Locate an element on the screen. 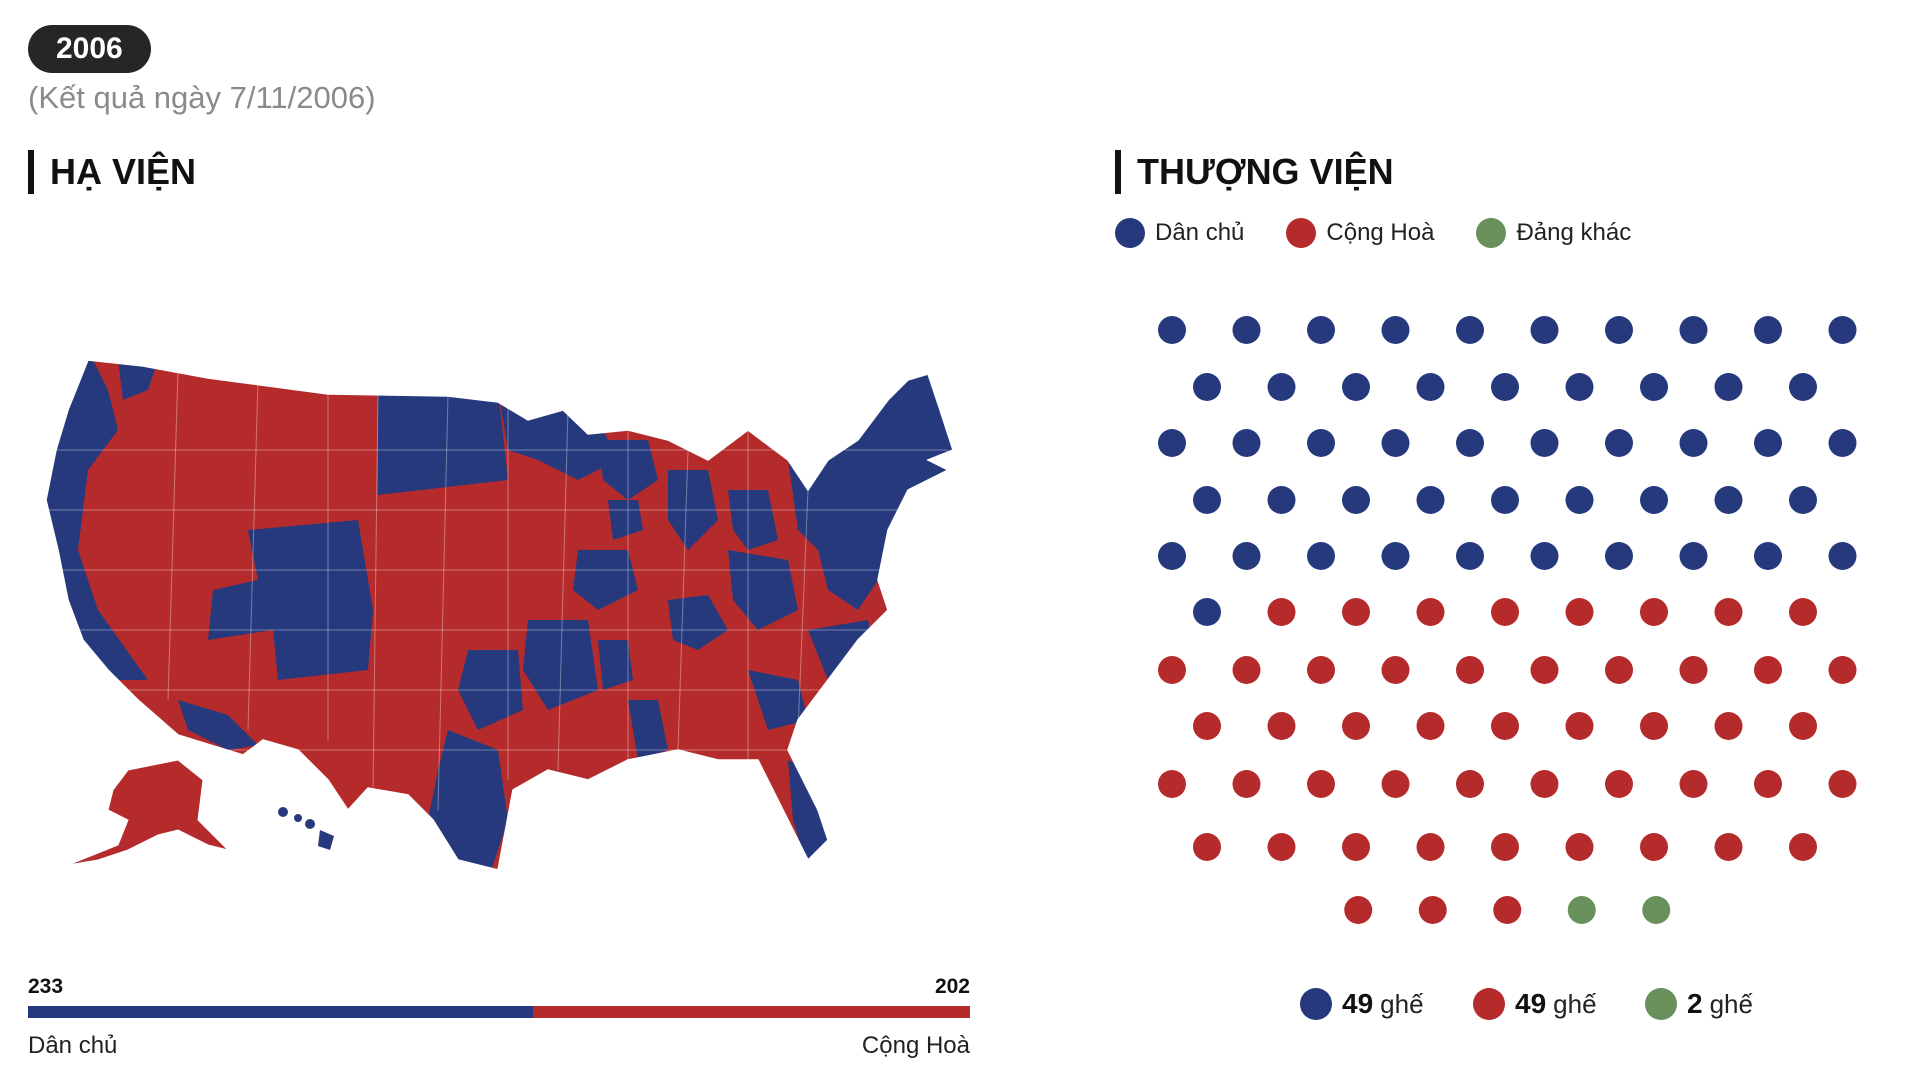  house-title: HẠ VIỆN is located at coordinates (112, 172).